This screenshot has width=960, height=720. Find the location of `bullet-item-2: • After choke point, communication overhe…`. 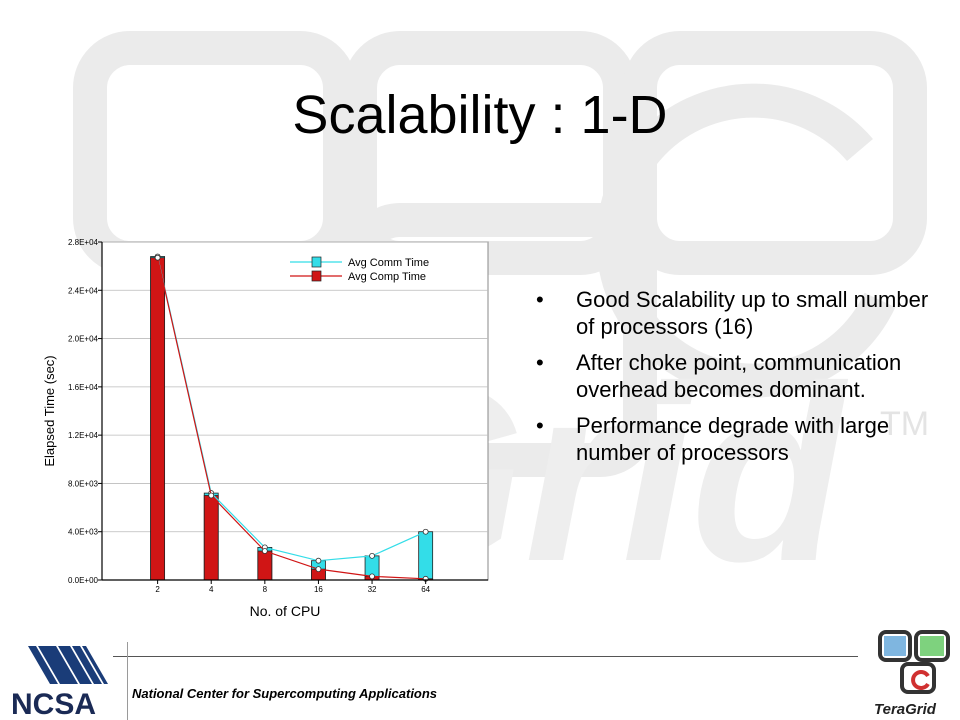

bullet-item-2: • After choke point, communication overhe… is located at coordinates (736, 376).